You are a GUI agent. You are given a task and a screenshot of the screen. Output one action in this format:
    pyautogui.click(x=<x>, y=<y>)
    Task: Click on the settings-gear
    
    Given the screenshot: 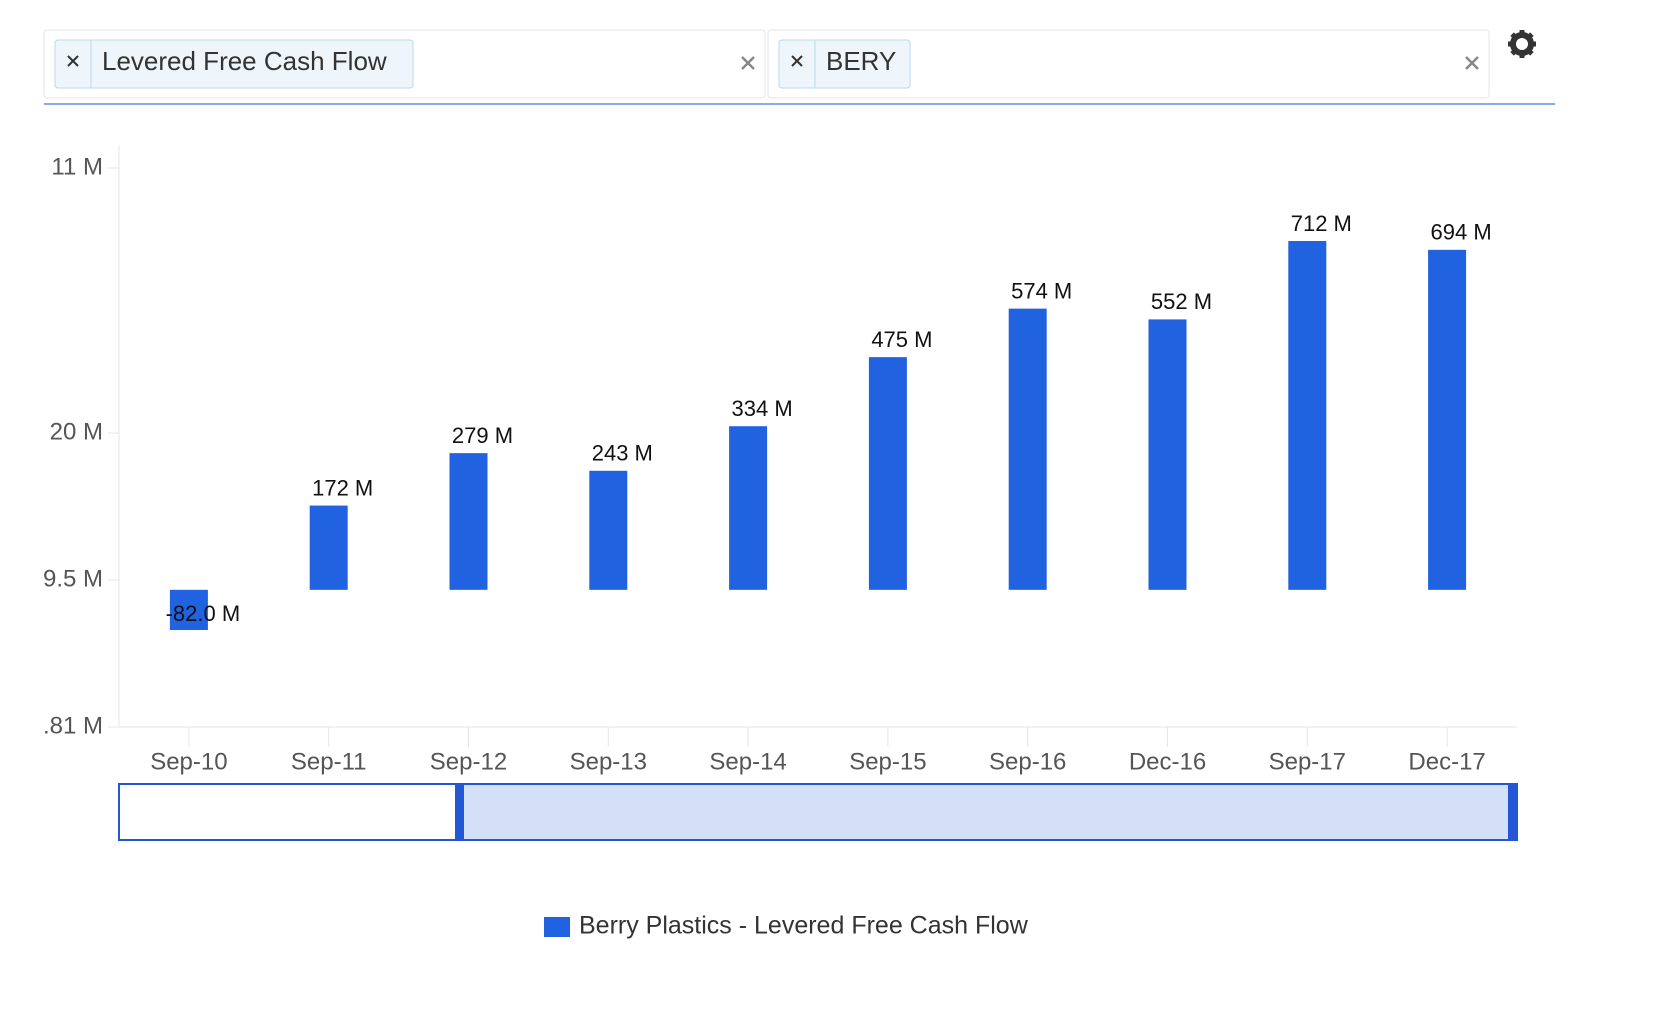 What is the action you would take?
    pyautogui.click(x=1522, y=44)
    